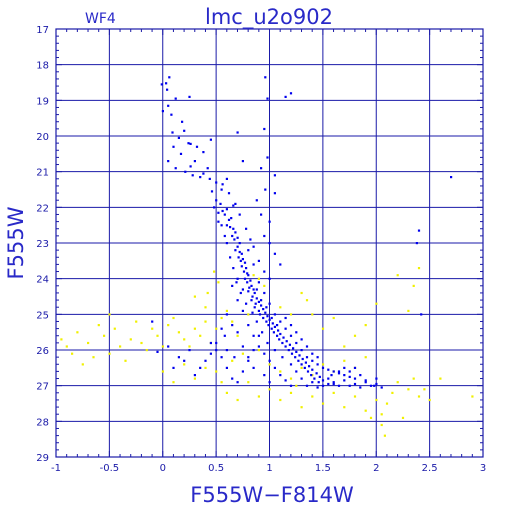  What do you see at coordinates (323, 468) in the screenshot?
I see `x-tick-label: 1.5` at bounding box center [323, 468].